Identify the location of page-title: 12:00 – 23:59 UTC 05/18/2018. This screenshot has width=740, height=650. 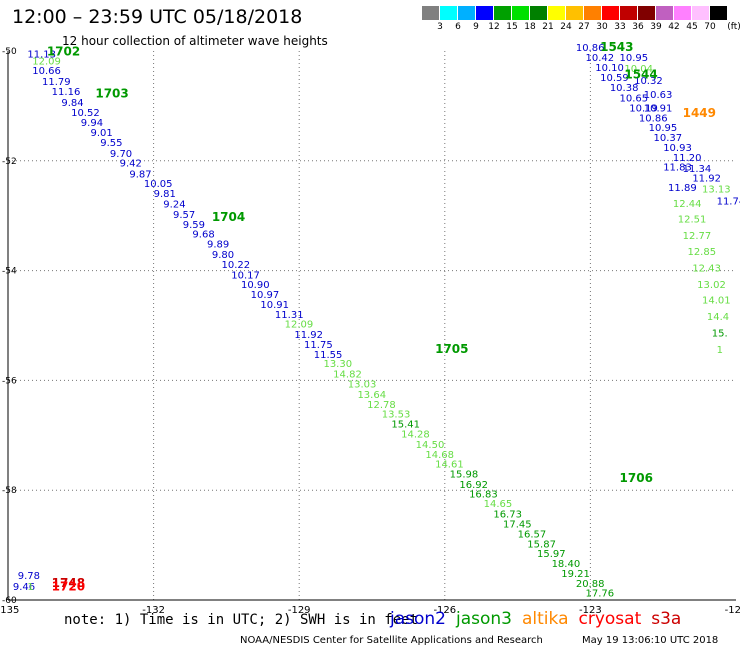
(157, 17).